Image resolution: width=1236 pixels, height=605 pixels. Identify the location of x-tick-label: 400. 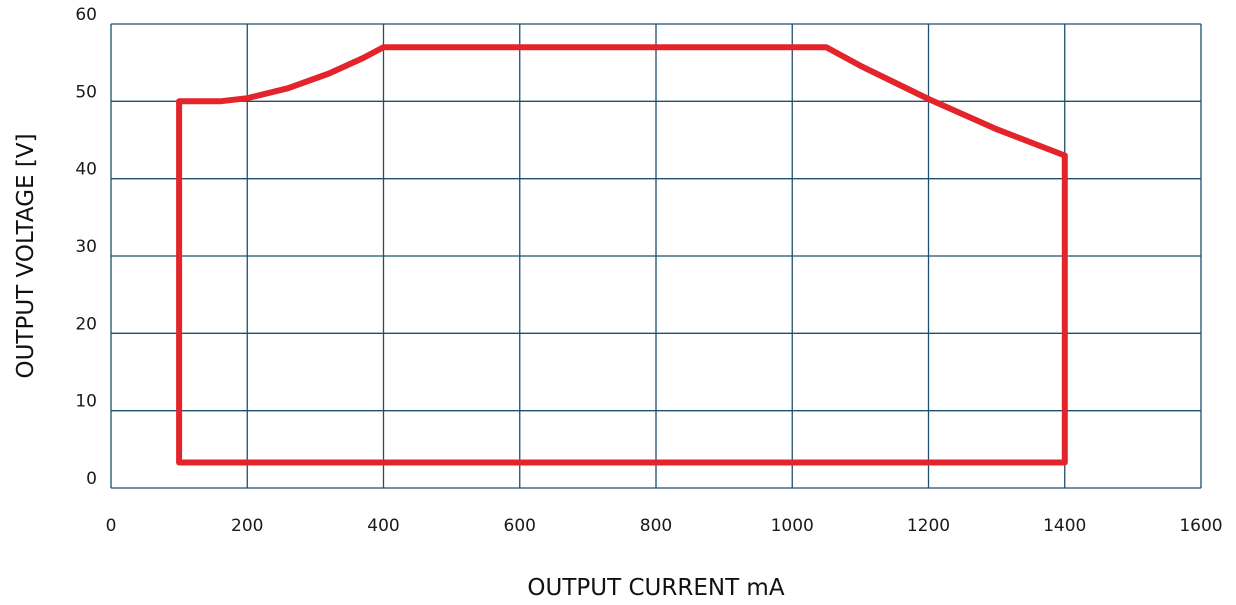
(383, 526).